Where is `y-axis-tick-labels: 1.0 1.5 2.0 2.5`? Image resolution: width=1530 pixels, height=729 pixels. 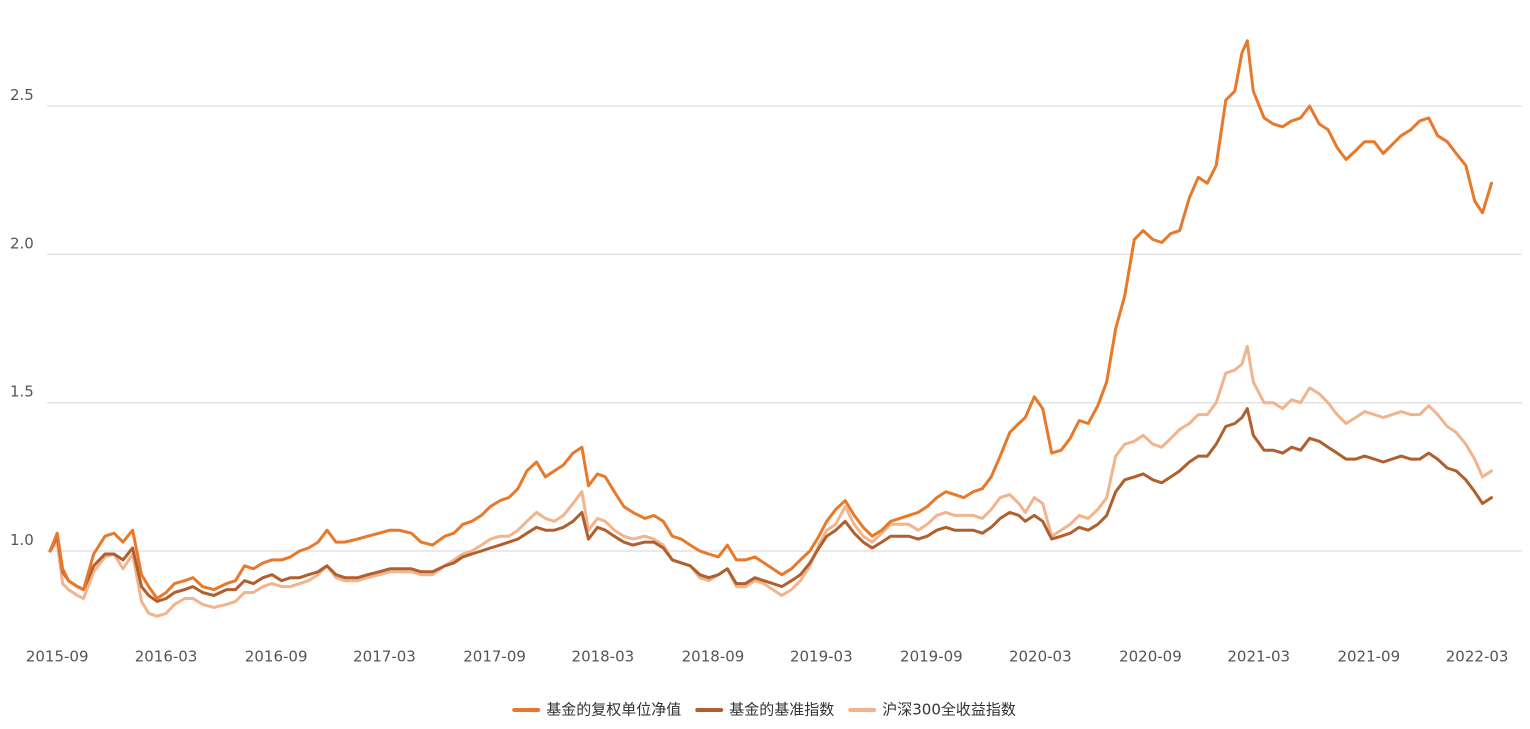
y-axis-tick-labels: 1.0 1.5 2.0 2.5 is located at coordinates (22, 317).